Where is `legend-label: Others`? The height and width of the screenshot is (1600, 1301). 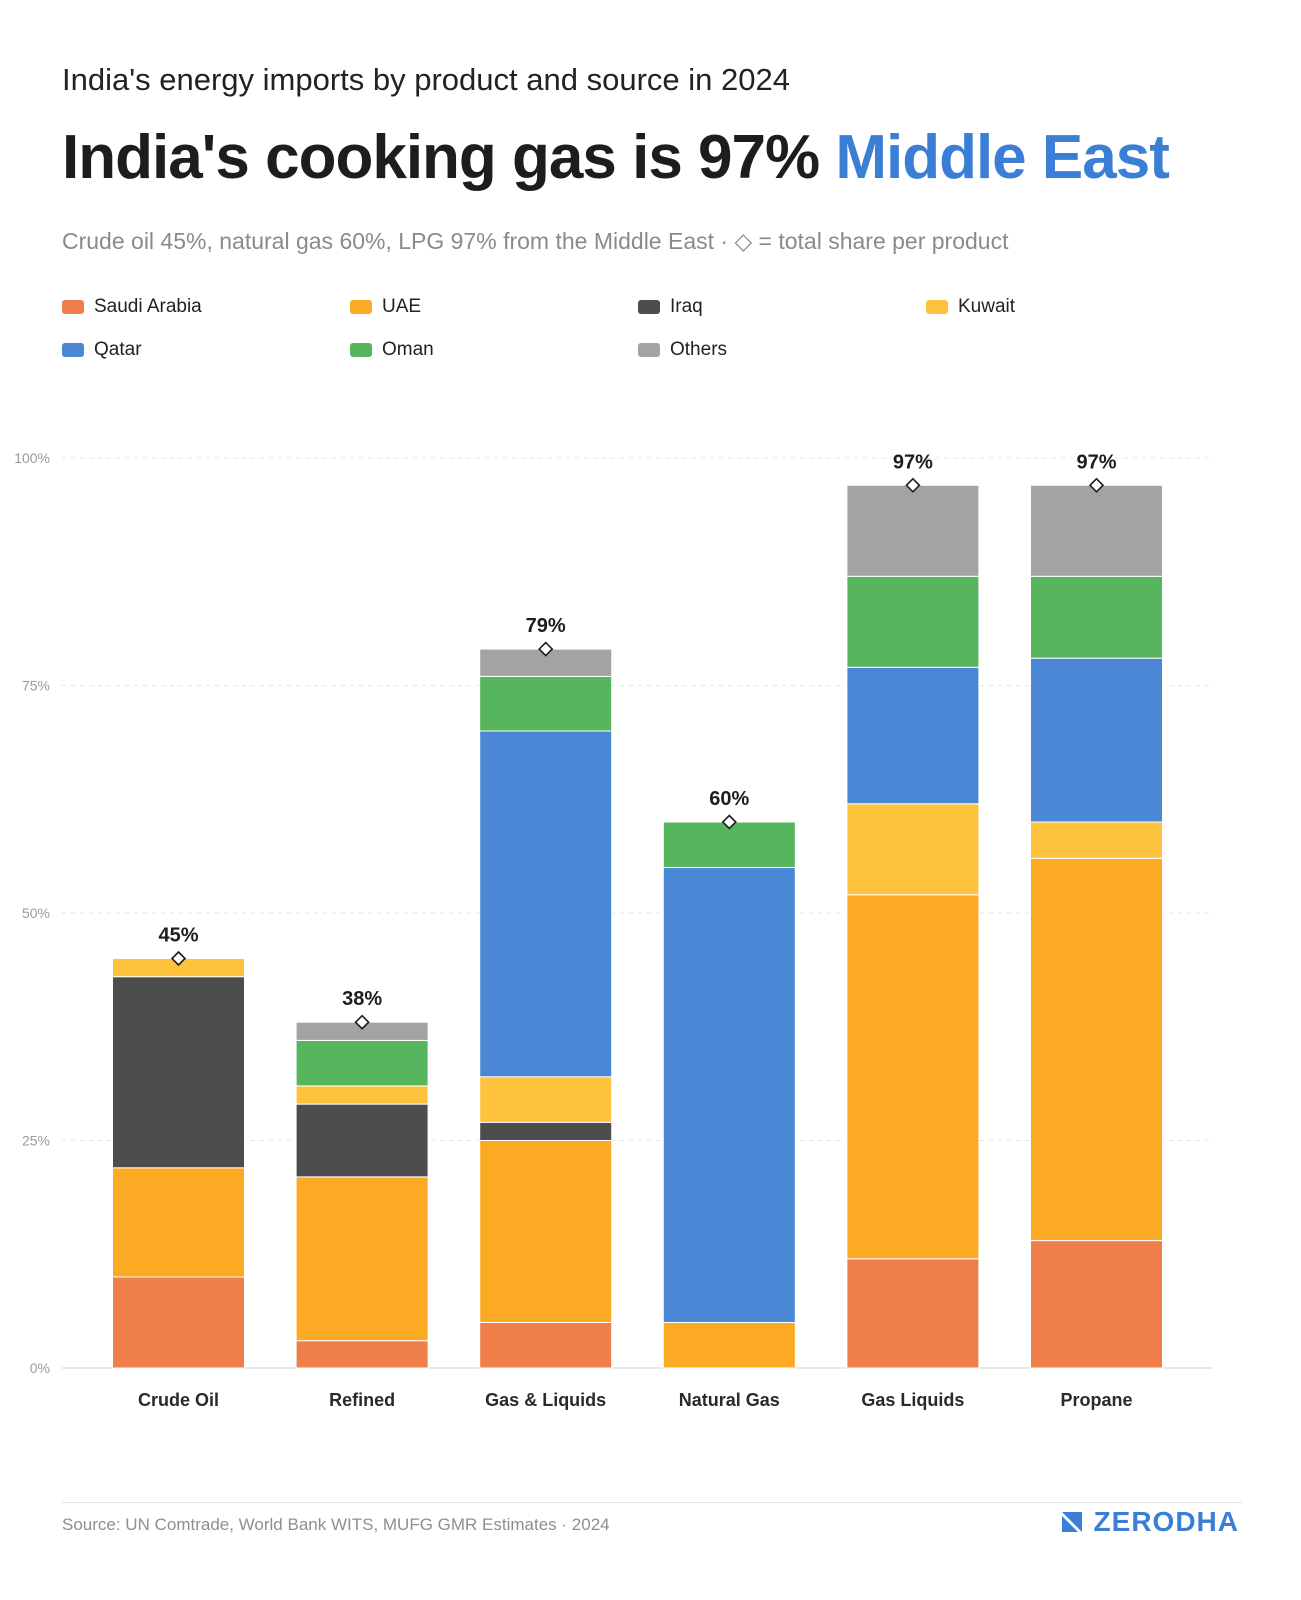
legend-label: Others is located at coordinates (699, 349).